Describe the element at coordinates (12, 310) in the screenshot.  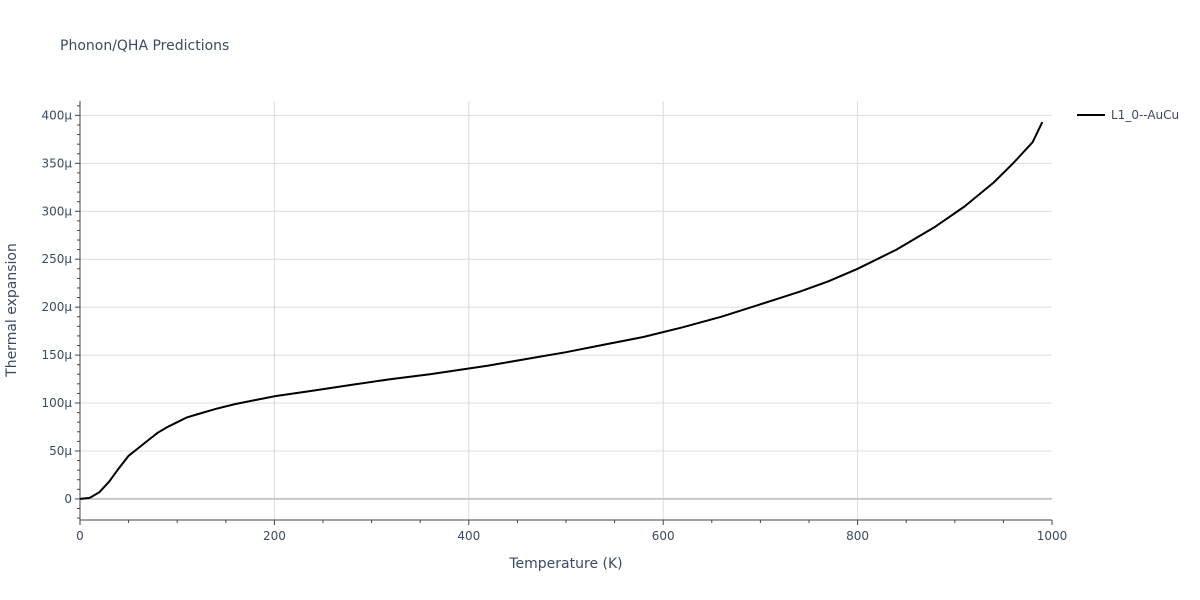
I see `y-axis-title: Thermal expansion` at that location.